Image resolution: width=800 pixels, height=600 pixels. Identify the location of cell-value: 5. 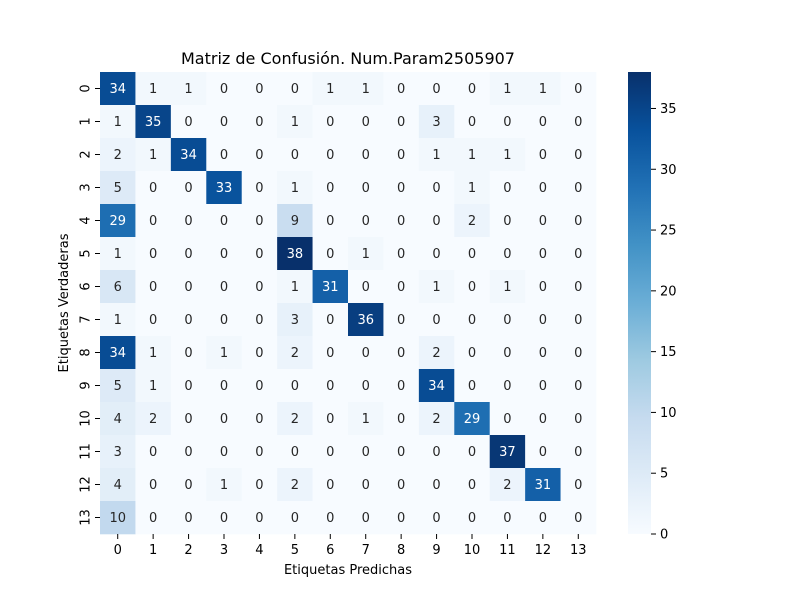
(118, 188).